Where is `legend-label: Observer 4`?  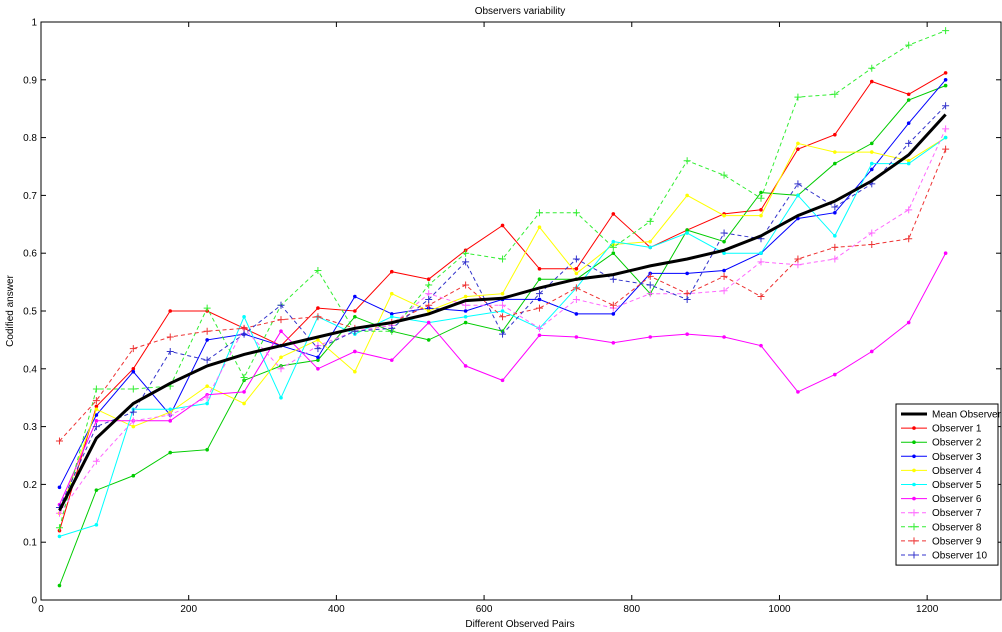 legend-label: Observer 4 is located at coordinates (957, 471).